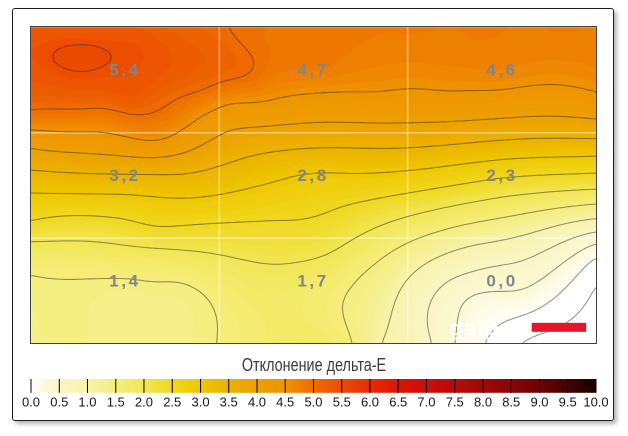  Describe the element at coordinates (229, 402) in the screenshot. I see `svg-text: 3.5` at that location.